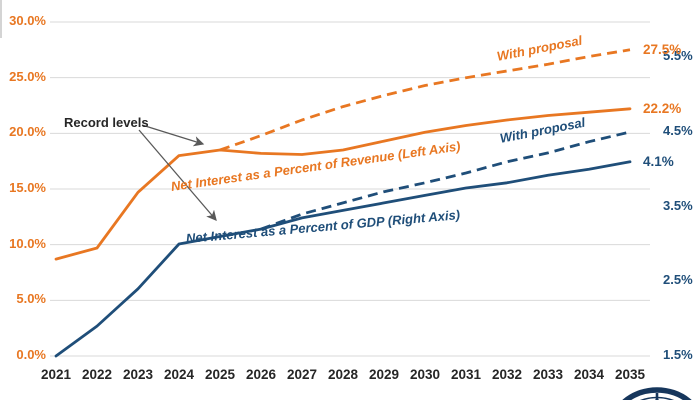 The image size is (700, 400). Describe the element at coordinates (27, 243) in the screenshot. I see `left-axis-tick: 10.0%` at that location.